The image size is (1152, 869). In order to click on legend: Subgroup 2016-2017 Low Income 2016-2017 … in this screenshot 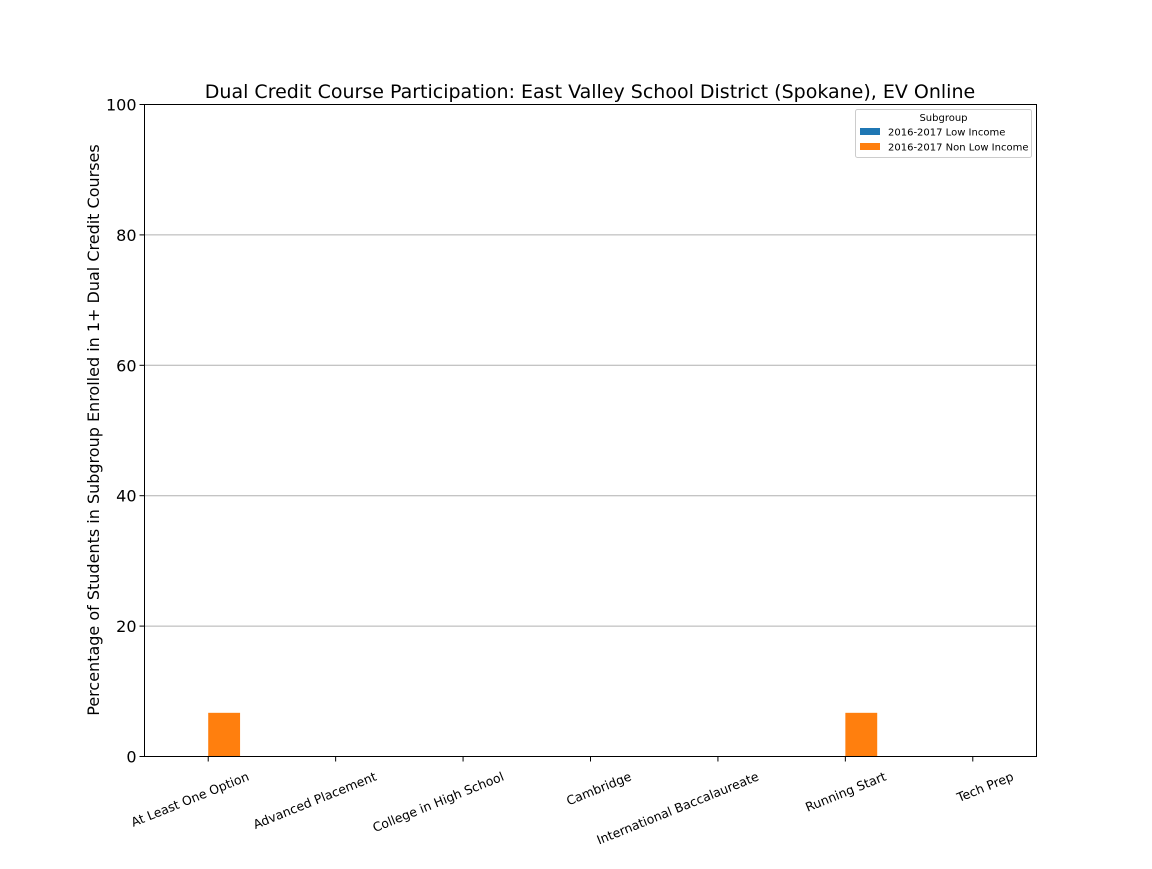, I will do `click(943, 133)`.